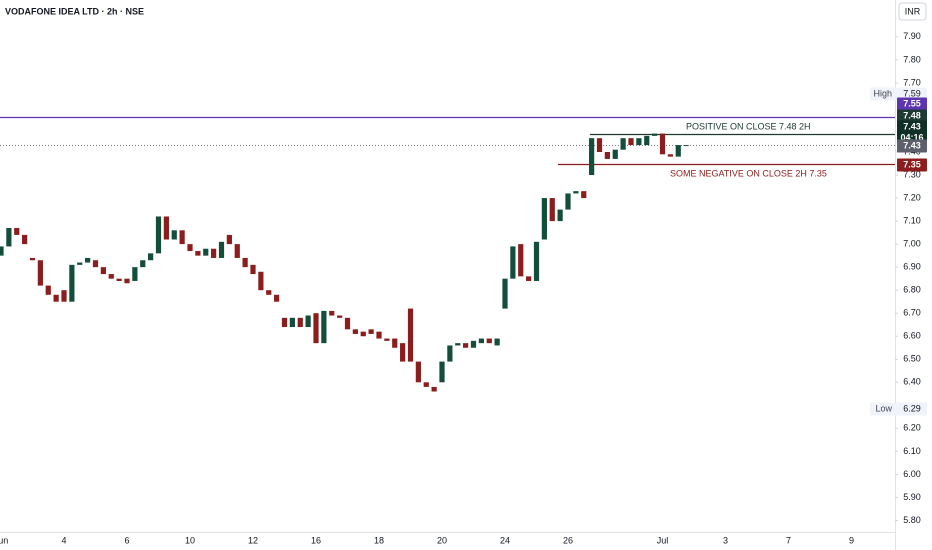 Image resolution: width=932 pixels, height=550 pixels. What do you see at coordinates (912, 290) in the screenshot?
I see `y-tick-label: 6.80` at bounding box center [912, 290].